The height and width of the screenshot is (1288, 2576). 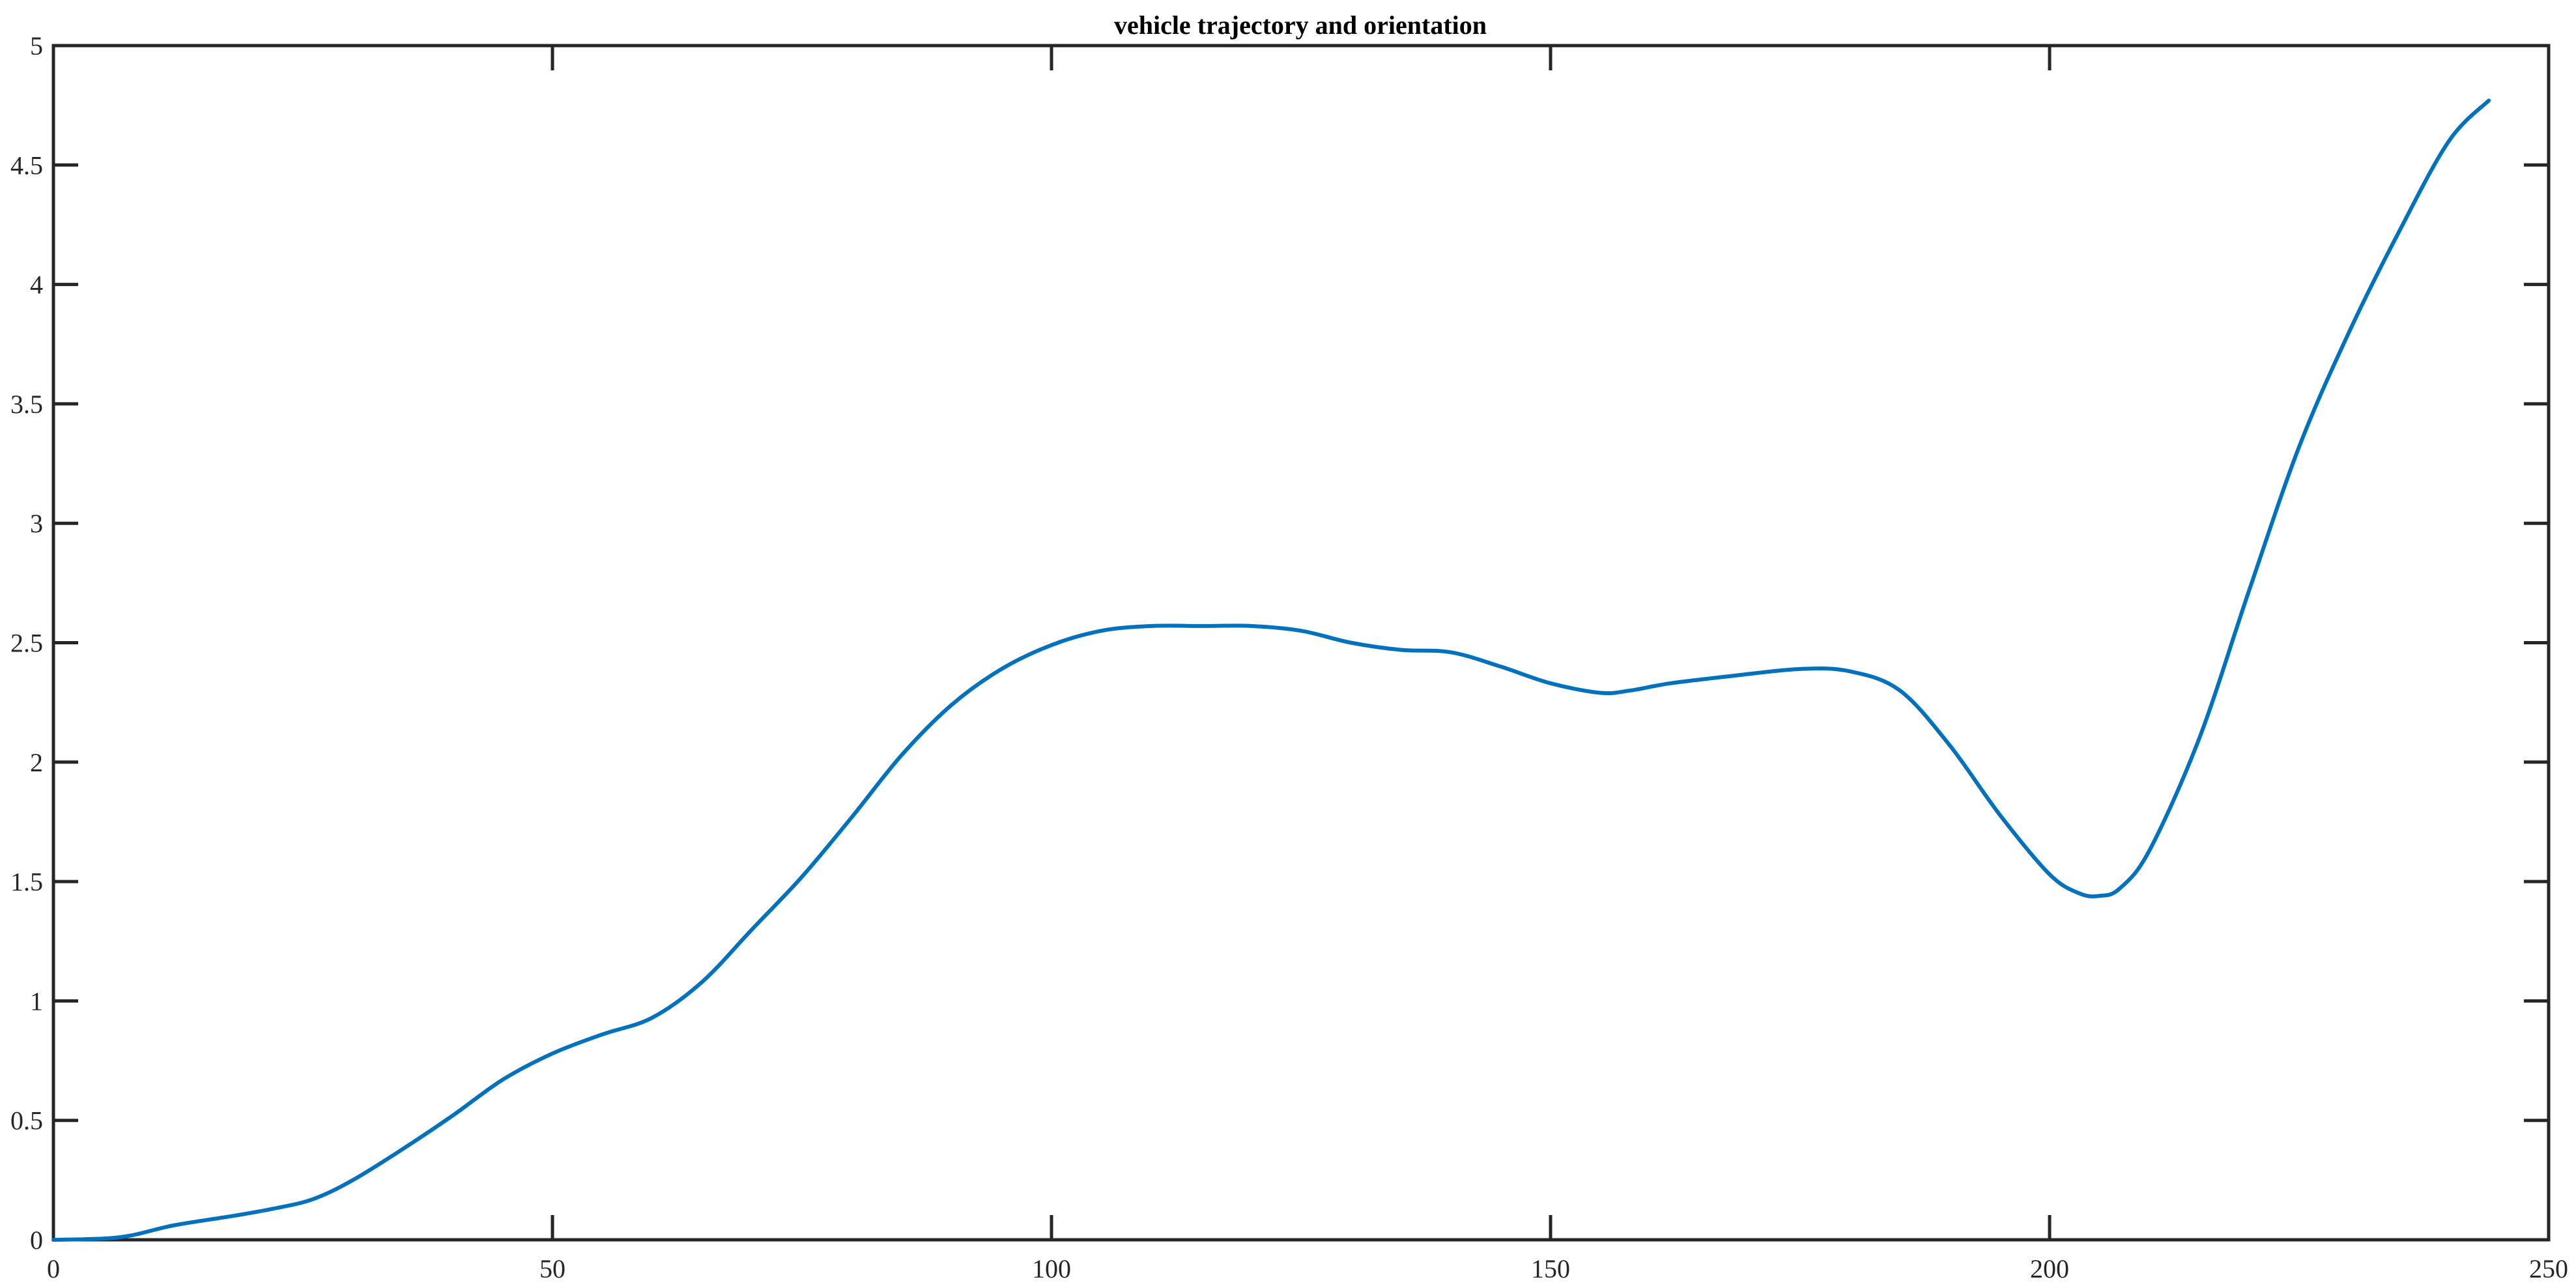 I want to click on y-tick-label: 4, so click(x=36, y=285).